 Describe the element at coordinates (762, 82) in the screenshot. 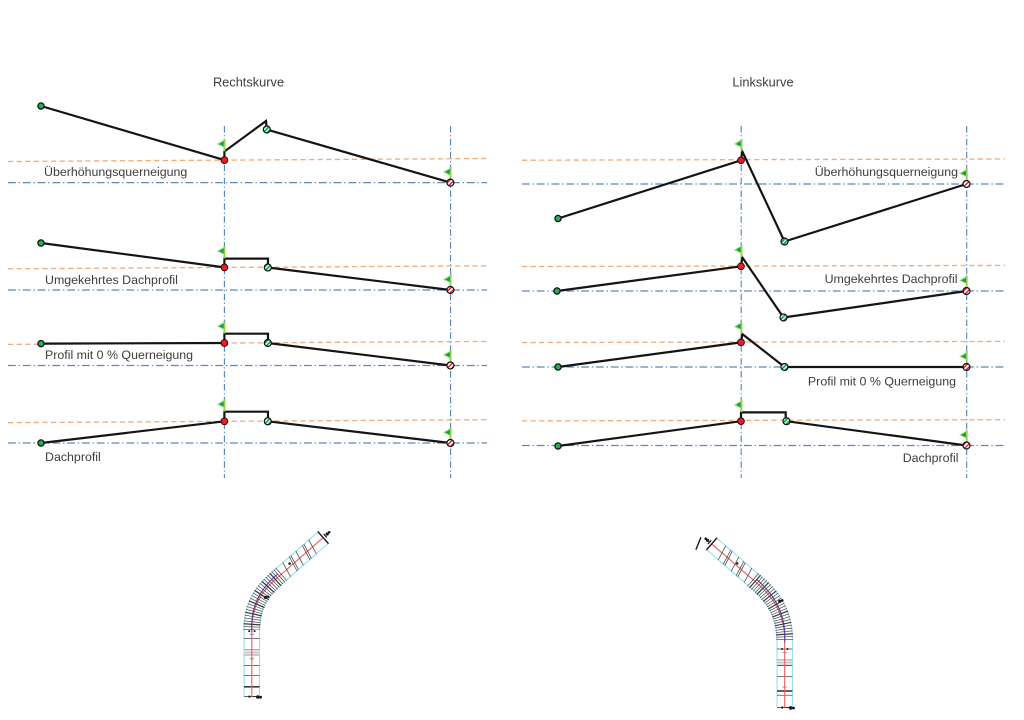

I see `svg-text: Linkskurve` at that location.